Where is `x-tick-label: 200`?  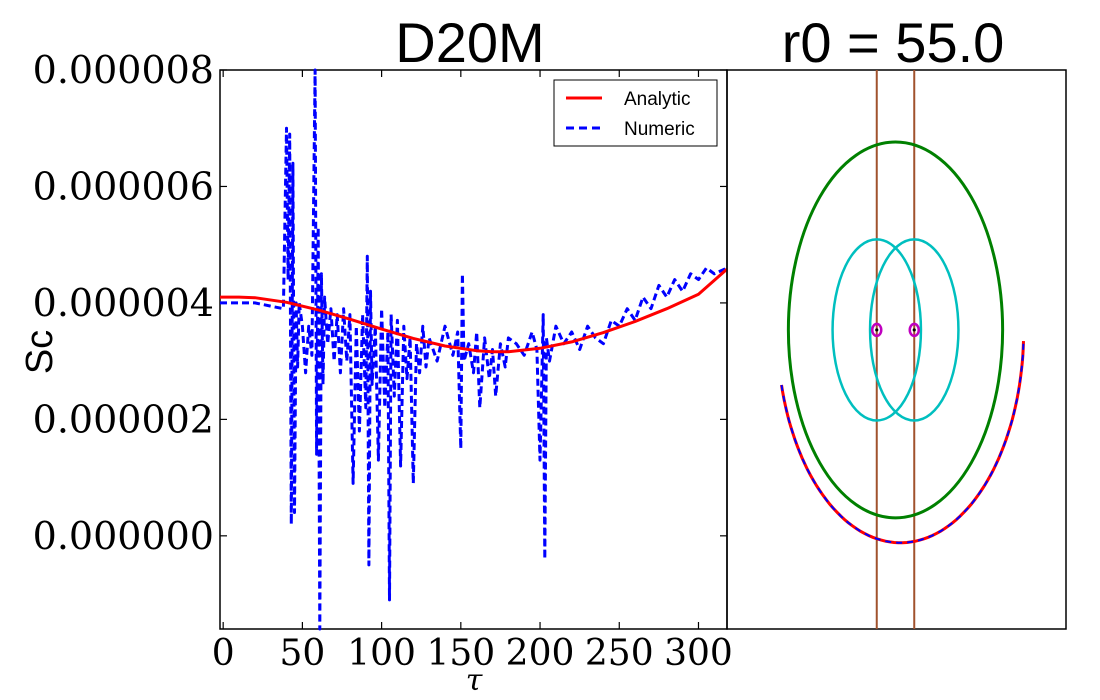 x-tick-label: 200 is located at coordinates (540, 653).